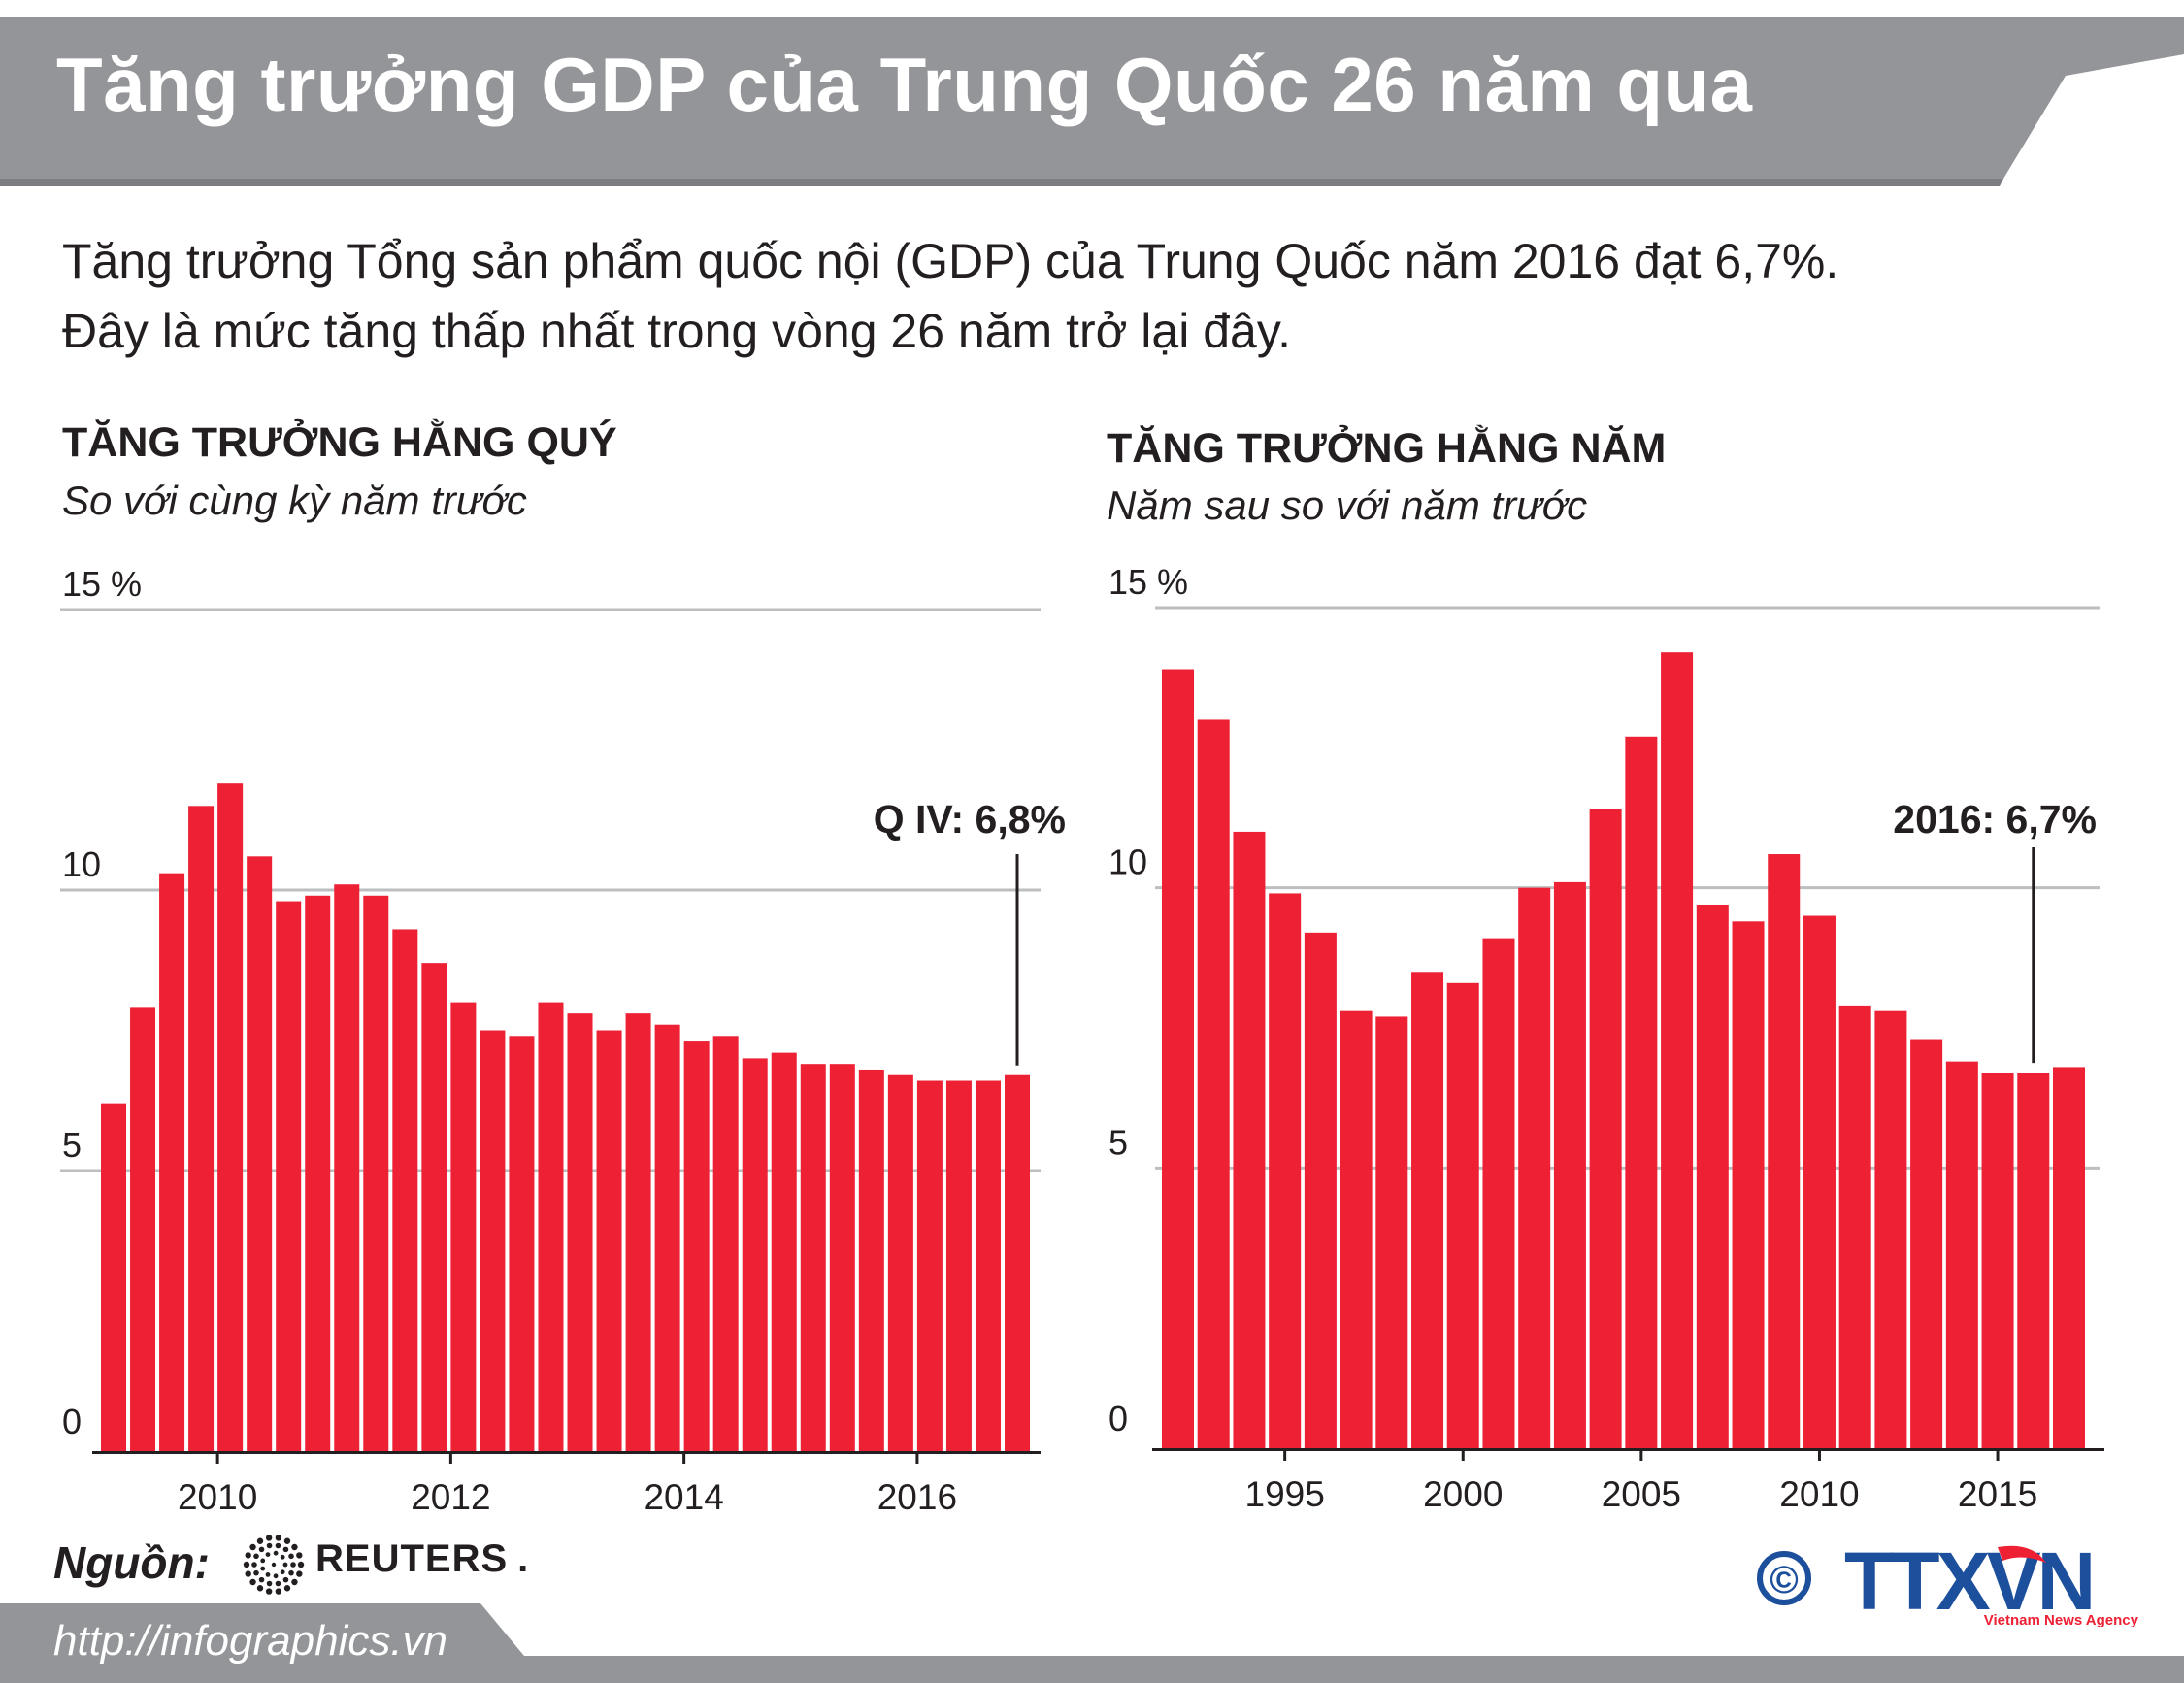 This screenshot has width=2184, height=1683. Describe the element at coordinates (1118, 1142) in the screenshot. I see `a-y-tick-label-5: 5` at that location.